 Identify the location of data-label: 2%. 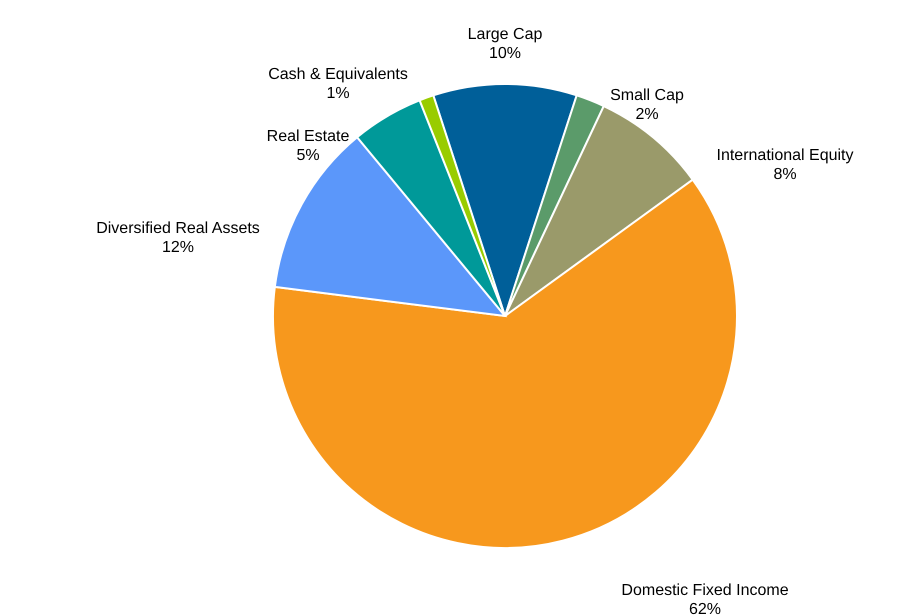
(647, 114).